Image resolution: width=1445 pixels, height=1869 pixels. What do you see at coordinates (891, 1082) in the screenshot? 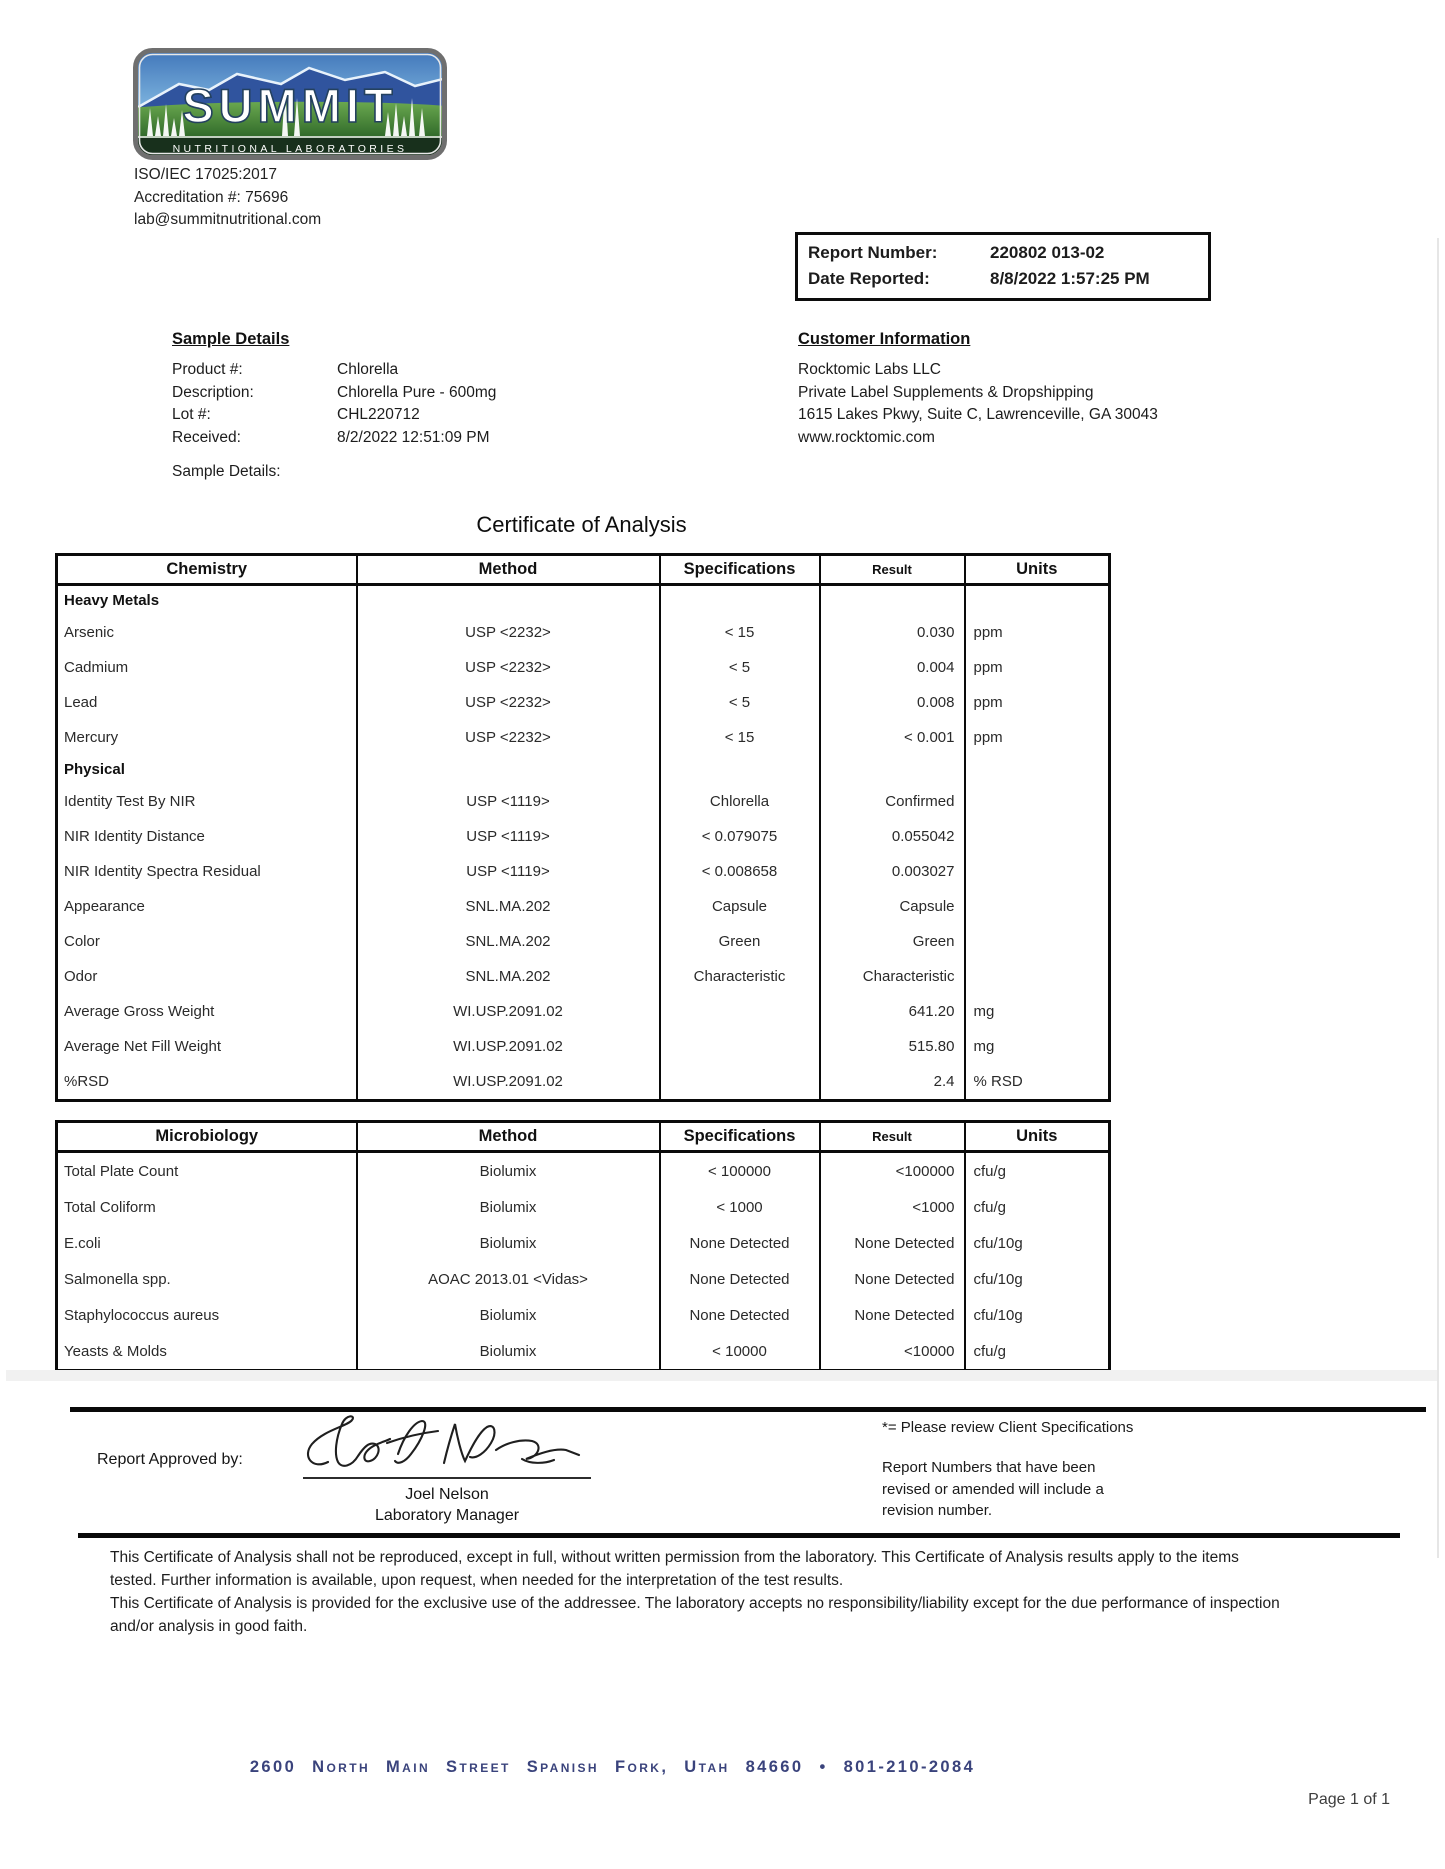
I see `cell-result: 2.4` at bounding box center [891, 1082].